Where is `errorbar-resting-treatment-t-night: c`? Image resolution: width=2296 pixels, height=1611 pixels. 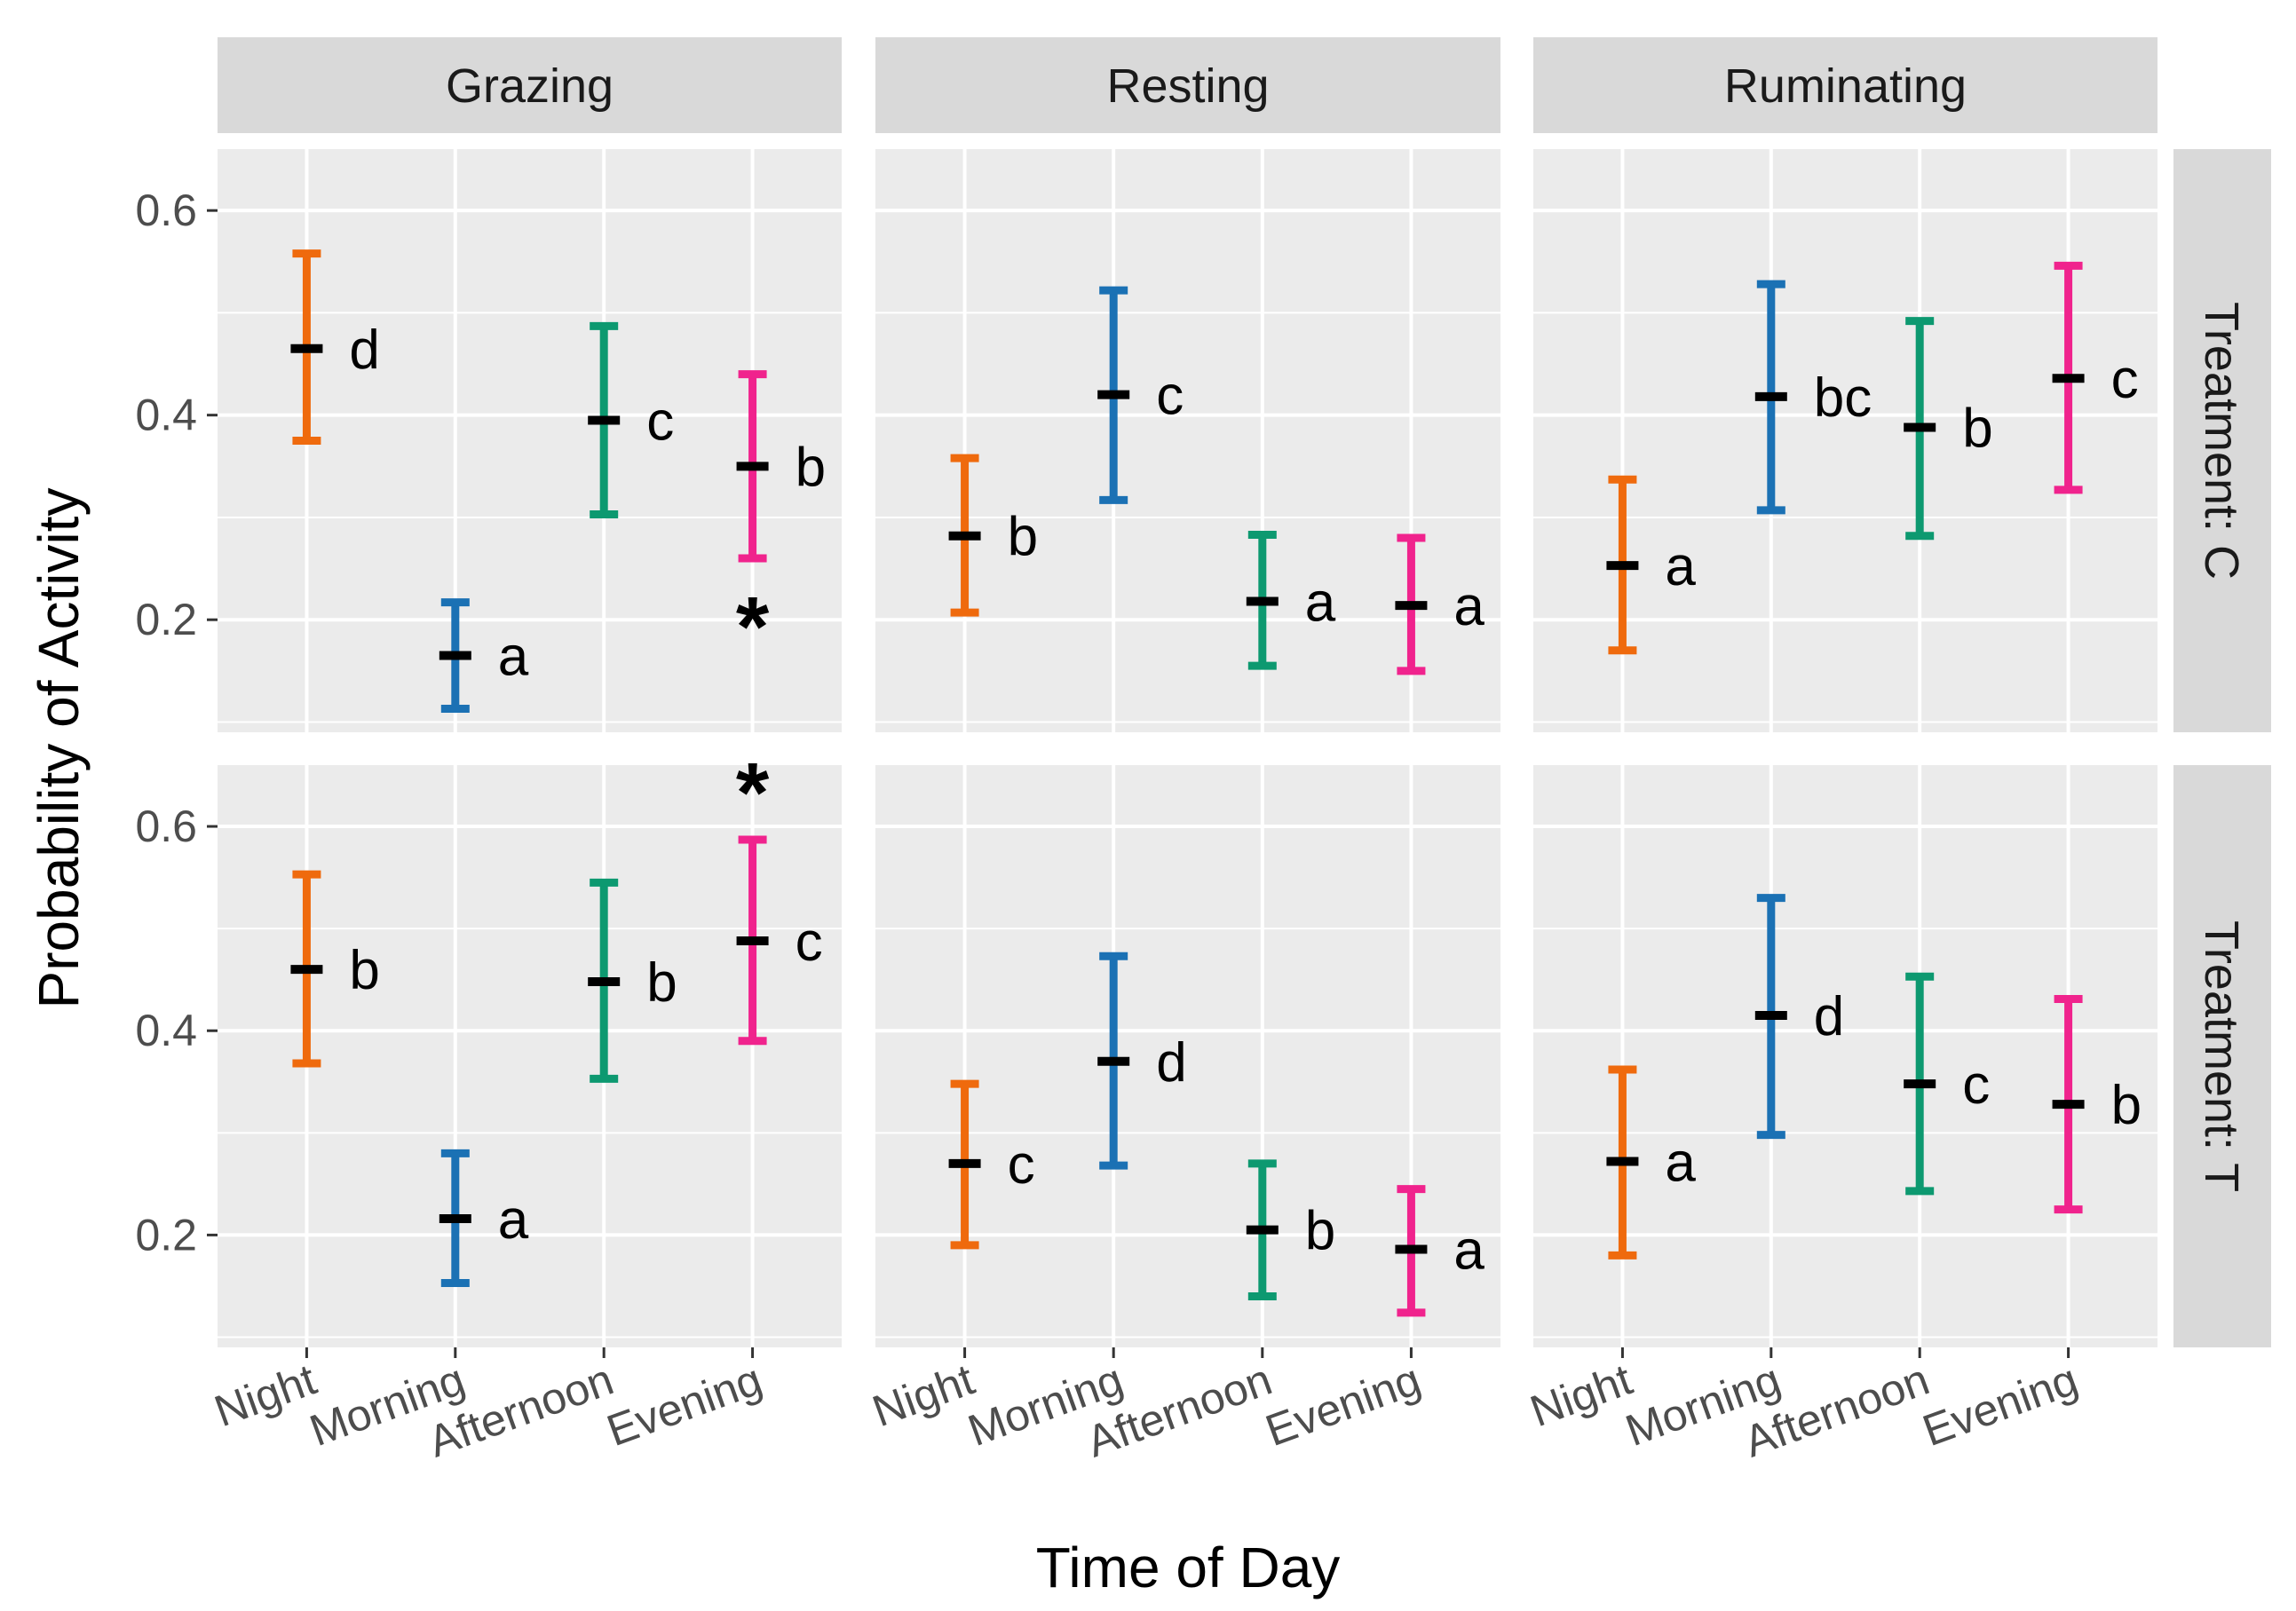 errorbar-resting-treatment-t-night: c is located at coordinates (991, 1164).